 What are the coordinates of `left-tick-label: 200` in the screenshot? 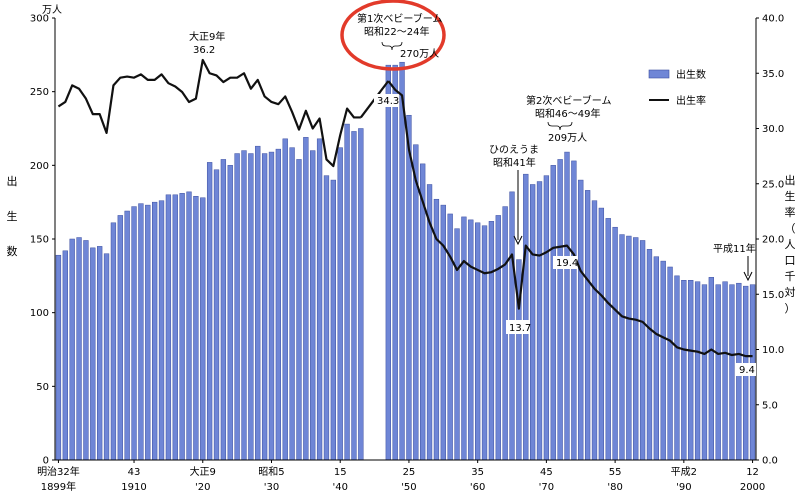 It's located at (39, 166).